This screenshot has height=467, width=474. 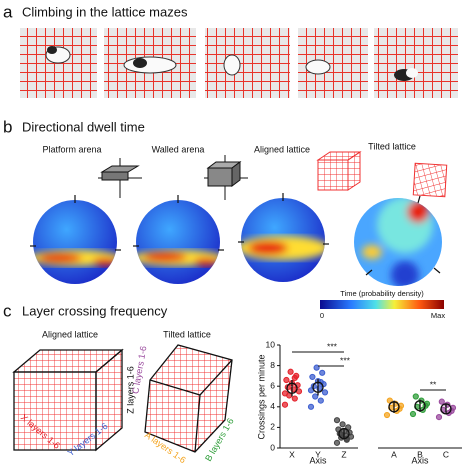 I want to click on colorbar-min: 0, so click(x=322, y=315).